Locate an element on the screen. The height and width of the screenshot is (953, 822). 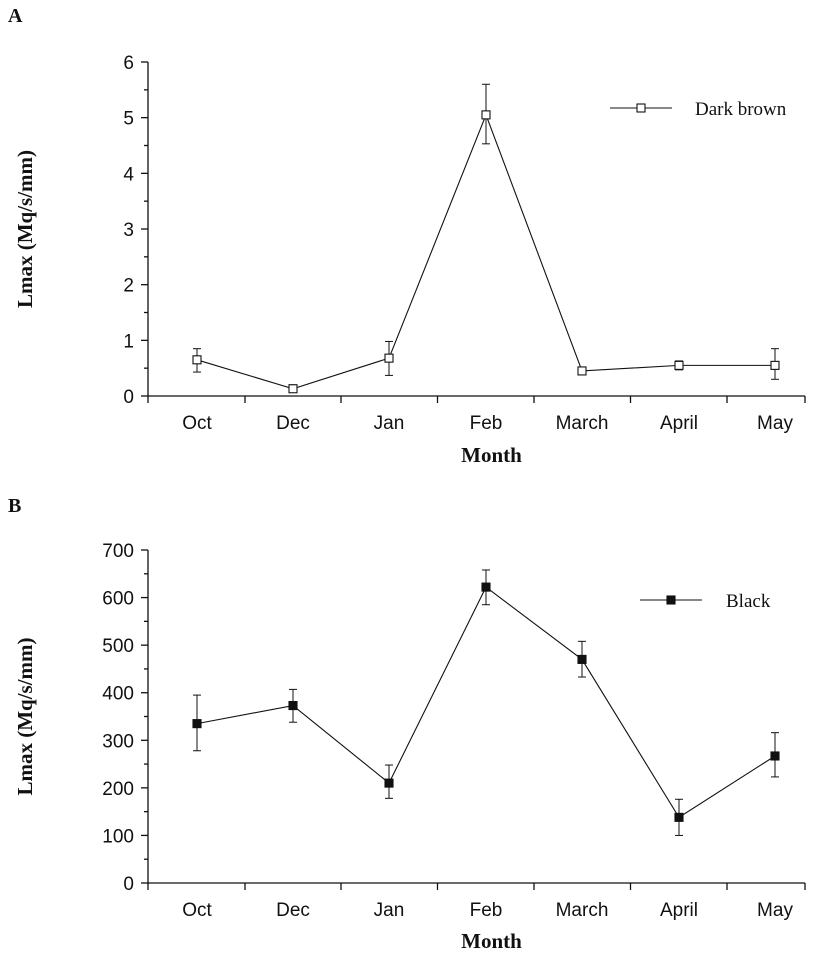
panel-a-letter: A is located at coordinates (15, 16).